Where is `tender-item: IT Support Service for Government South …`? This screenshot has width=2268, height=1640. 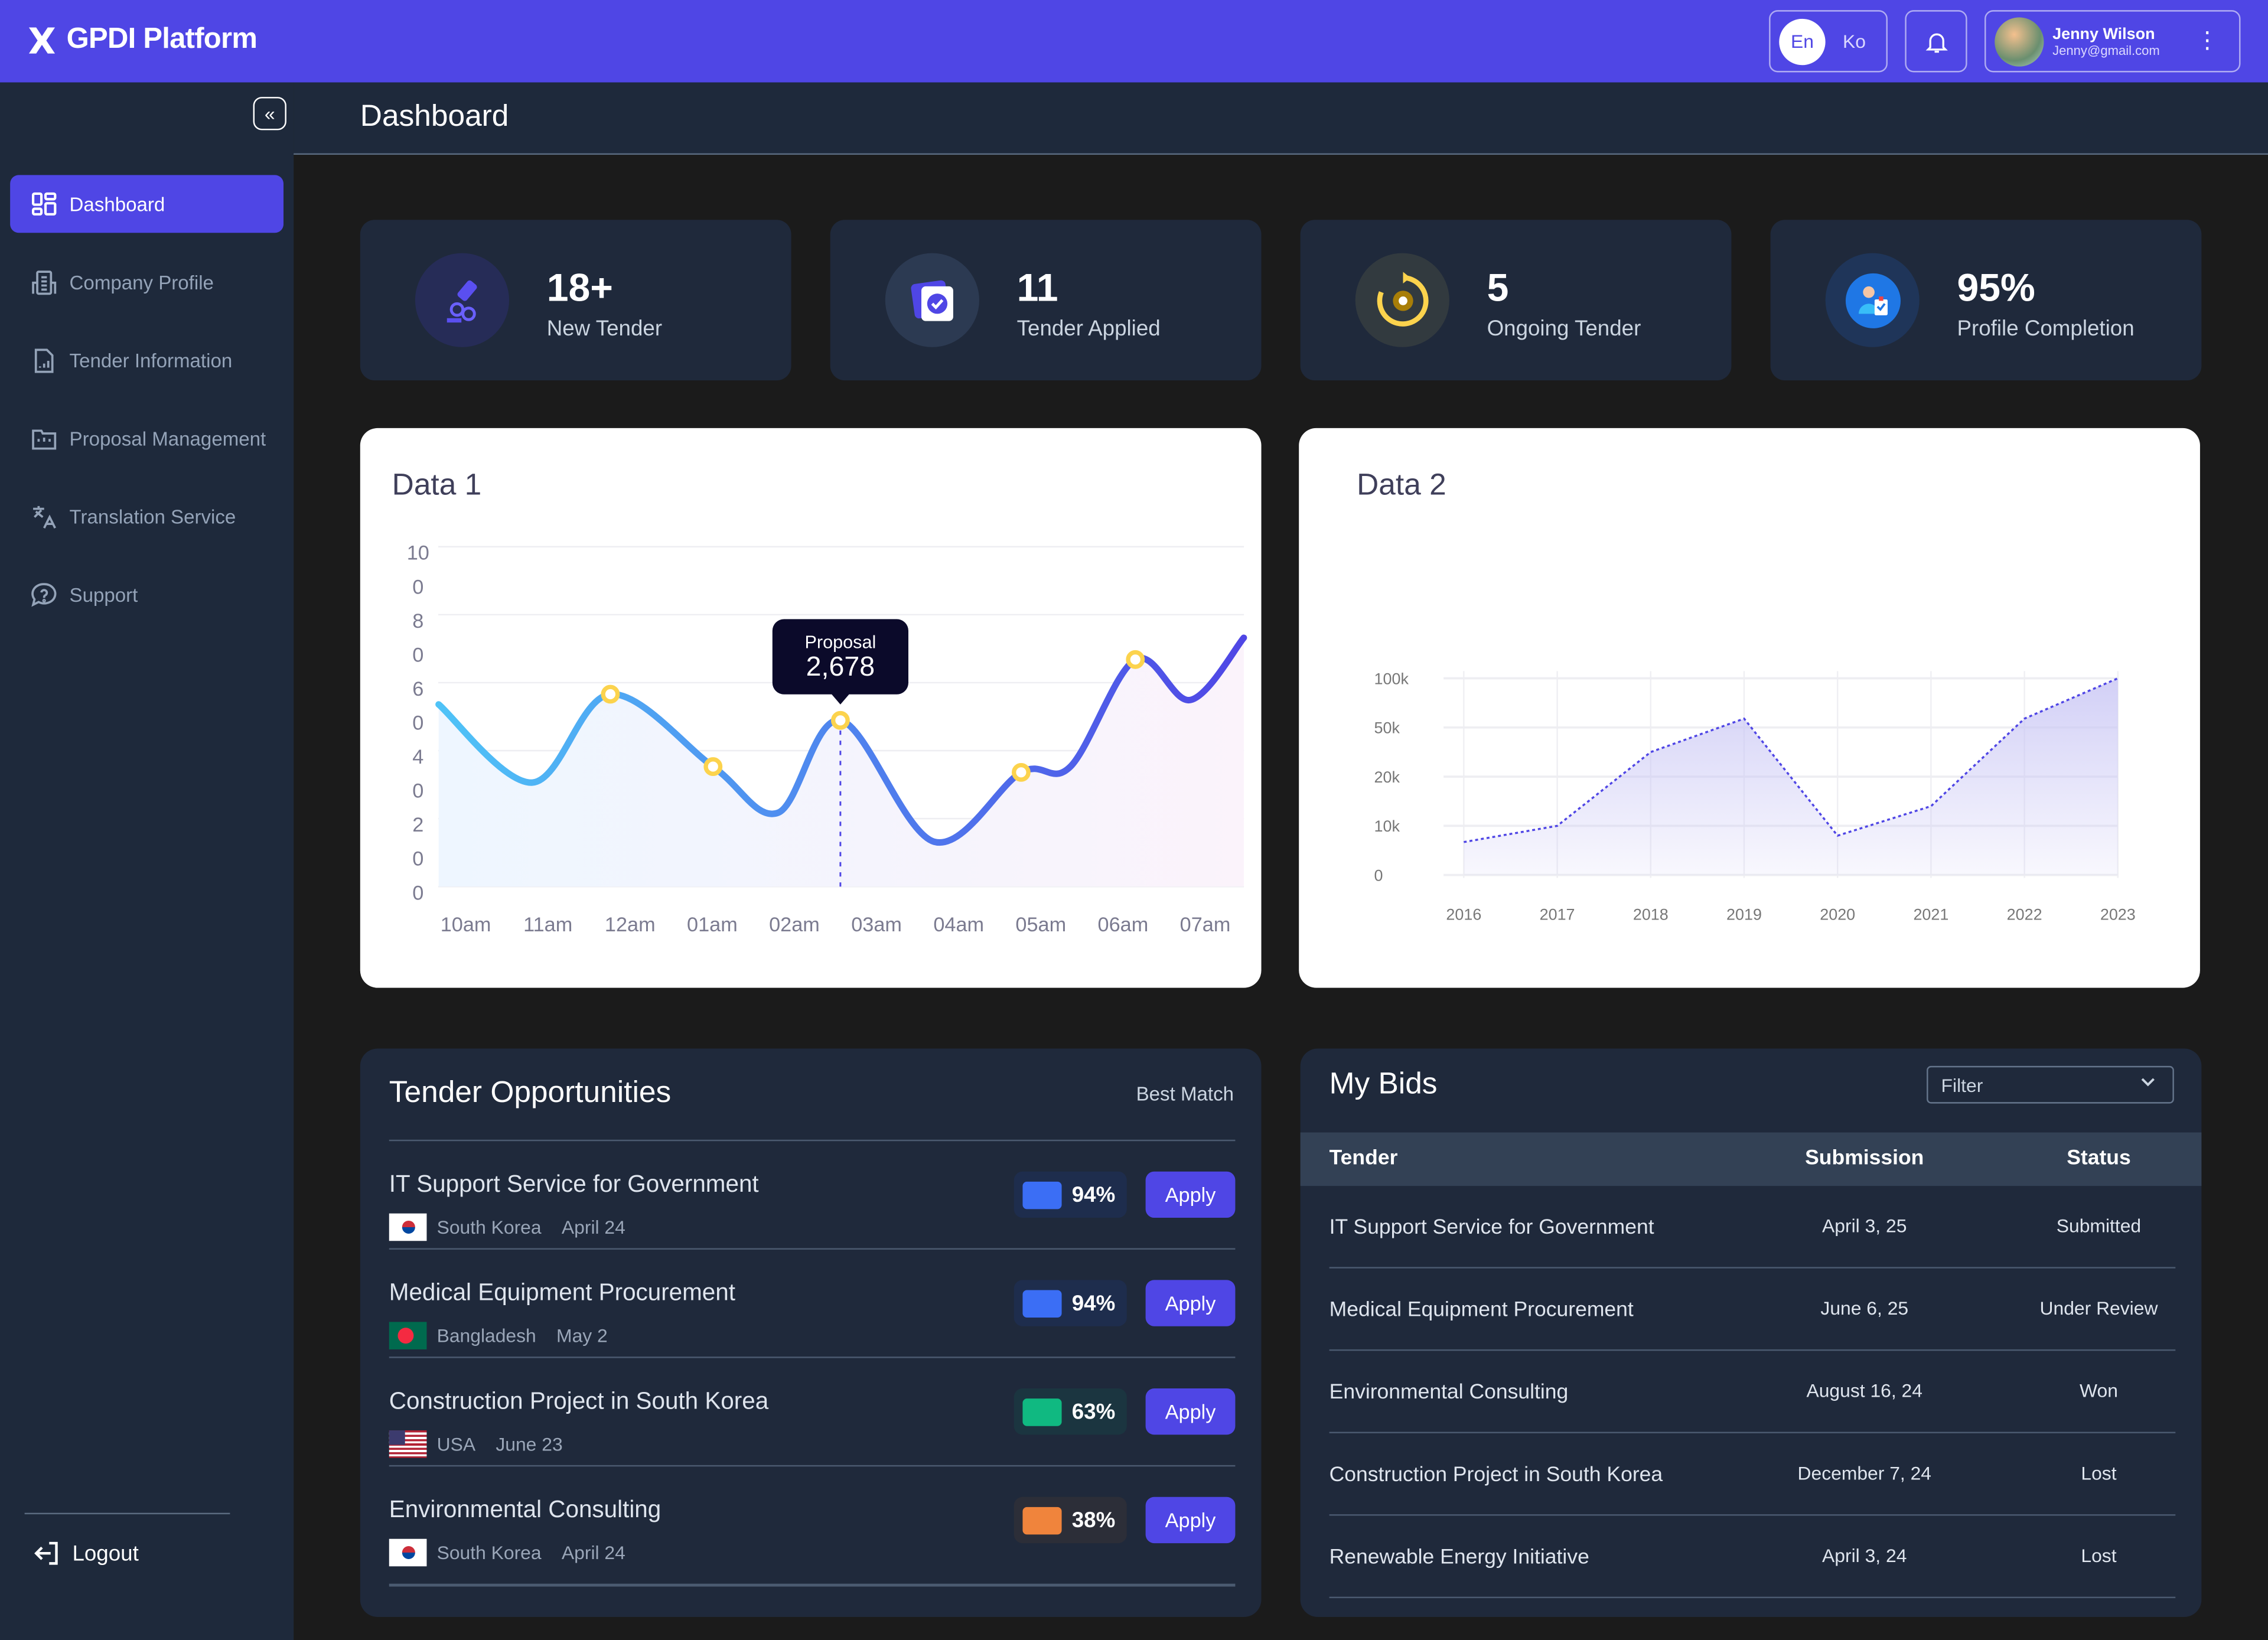
tender-item: IT Support Service for Government South … is located at coordinates (812, 1193).